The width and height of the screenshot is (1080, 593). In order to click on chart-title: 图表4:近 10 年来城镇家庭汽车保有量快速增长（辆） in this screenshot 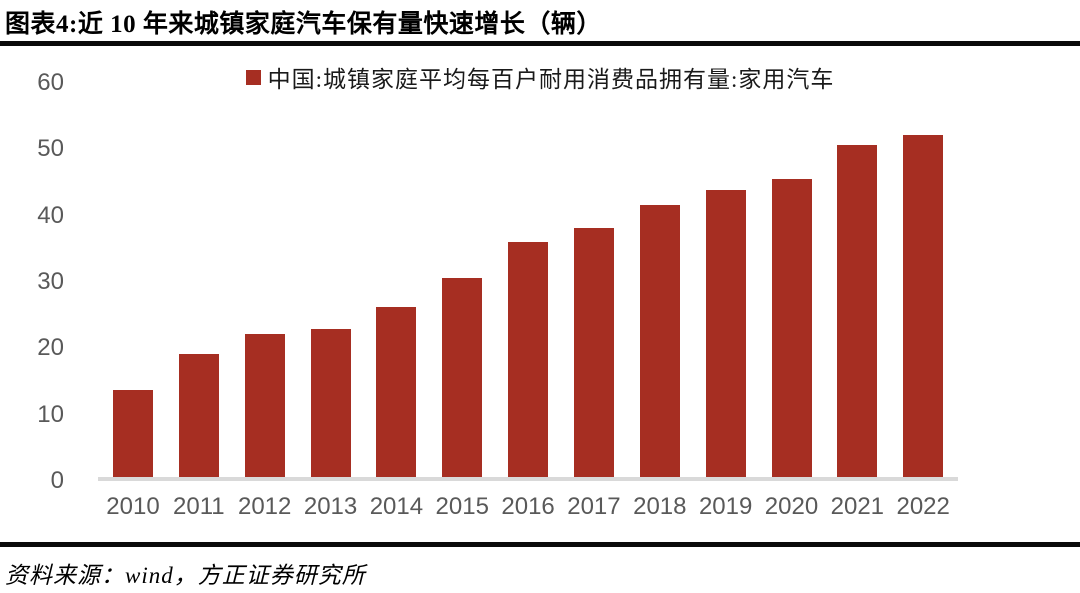, I will do `click(303, 24)`.